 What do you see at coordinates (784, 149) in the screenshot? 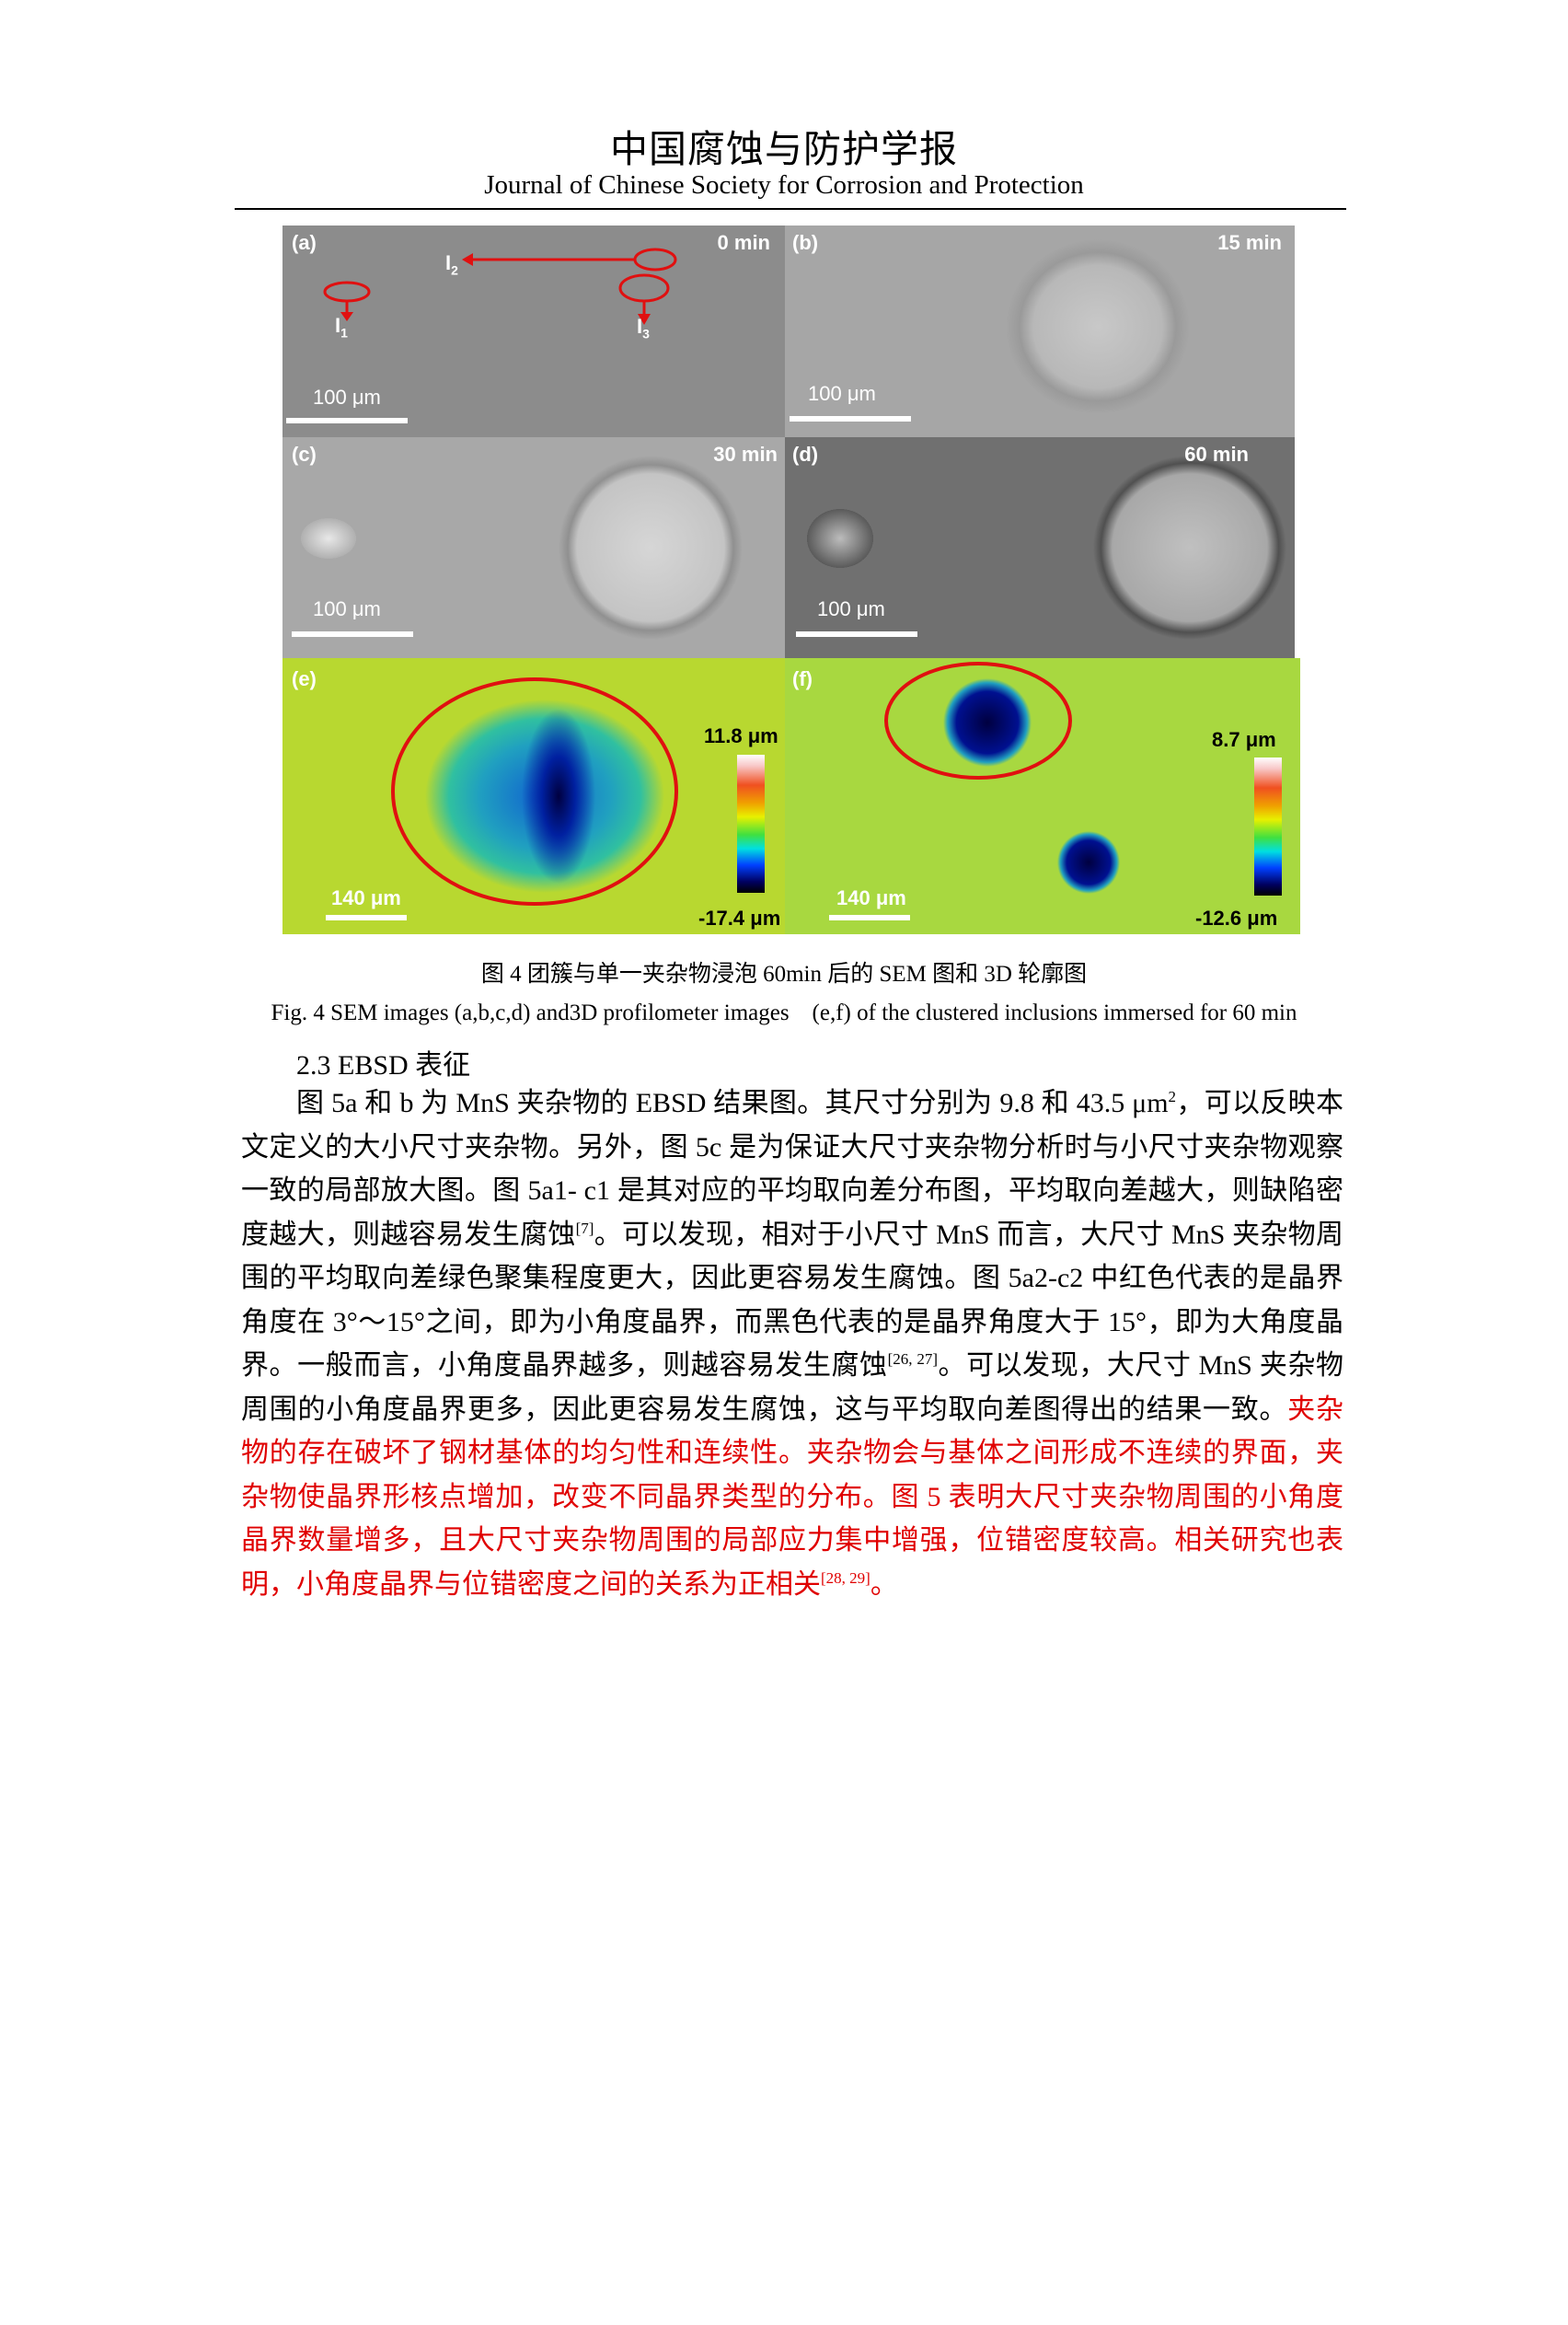
I see `journal-title-cn: 中国腐蚀与防护学报` at bounding box center [784, 149].